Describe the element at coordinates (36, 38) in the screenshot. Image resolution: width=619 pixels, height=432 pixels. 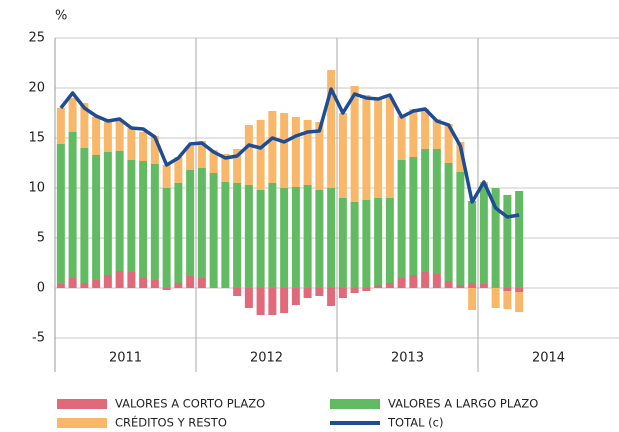
I see `y-tick-label: 25` at that location.